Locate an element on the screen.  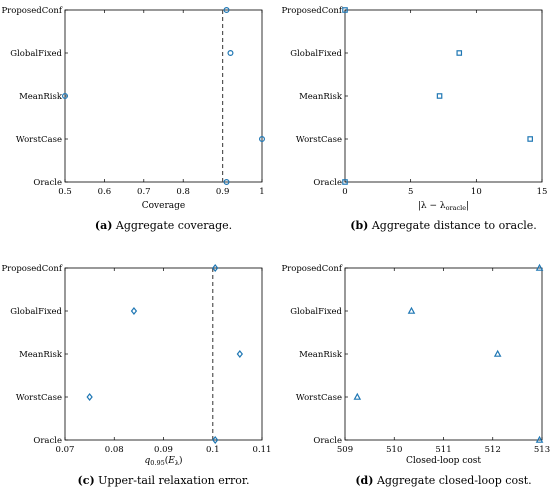
x-tick-label: 0.11 is located at coordinates (262, 450).